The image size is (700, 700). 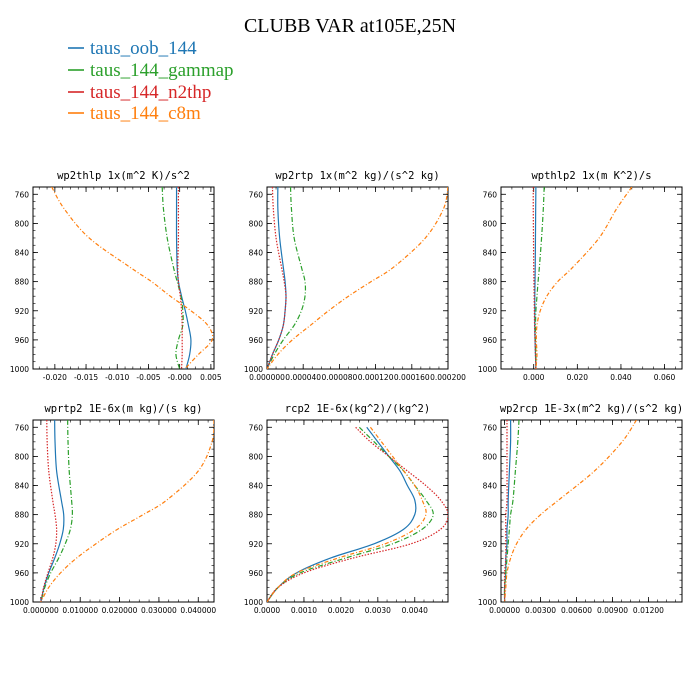 I want to click on x-tick-label: 0.0000, so click(x=267, y=610).